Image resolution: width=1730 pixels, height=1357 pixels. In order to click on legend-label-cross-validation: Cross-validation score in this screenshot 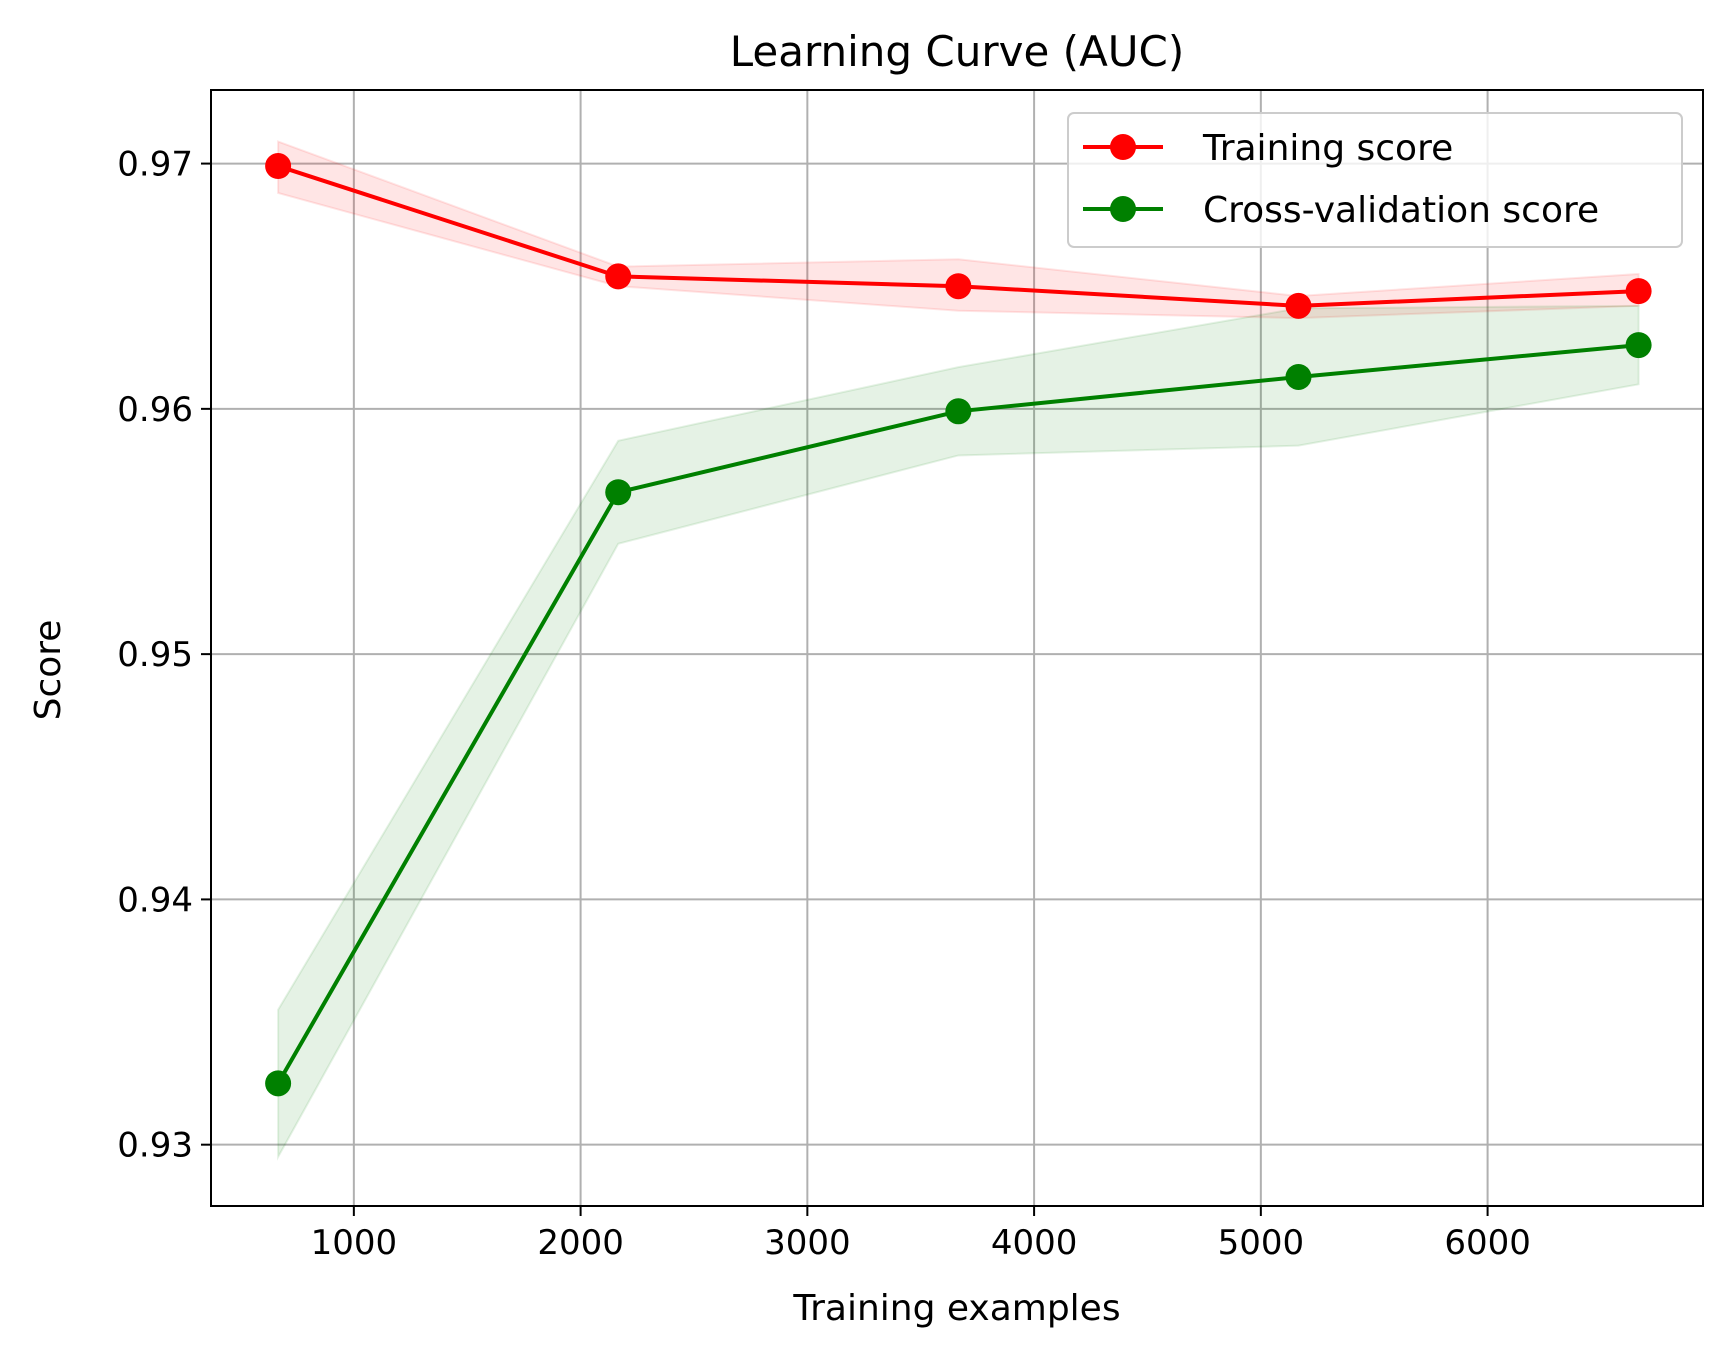, I will do `click(1401, 210)`.